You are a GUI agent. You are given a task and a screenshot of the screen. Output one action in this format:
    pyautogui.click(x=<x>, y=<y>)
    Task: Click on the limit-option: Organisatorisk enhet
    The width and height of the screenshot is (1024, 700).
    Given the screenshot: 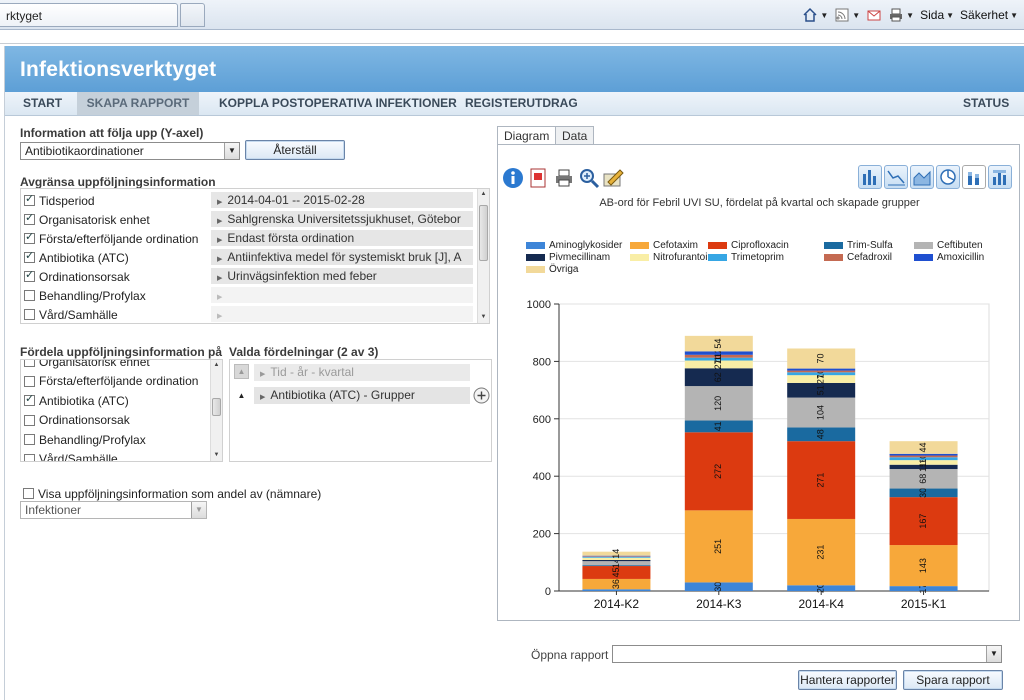 What is the action you would take?
    pyautogui.click(x=87, y=219)
    